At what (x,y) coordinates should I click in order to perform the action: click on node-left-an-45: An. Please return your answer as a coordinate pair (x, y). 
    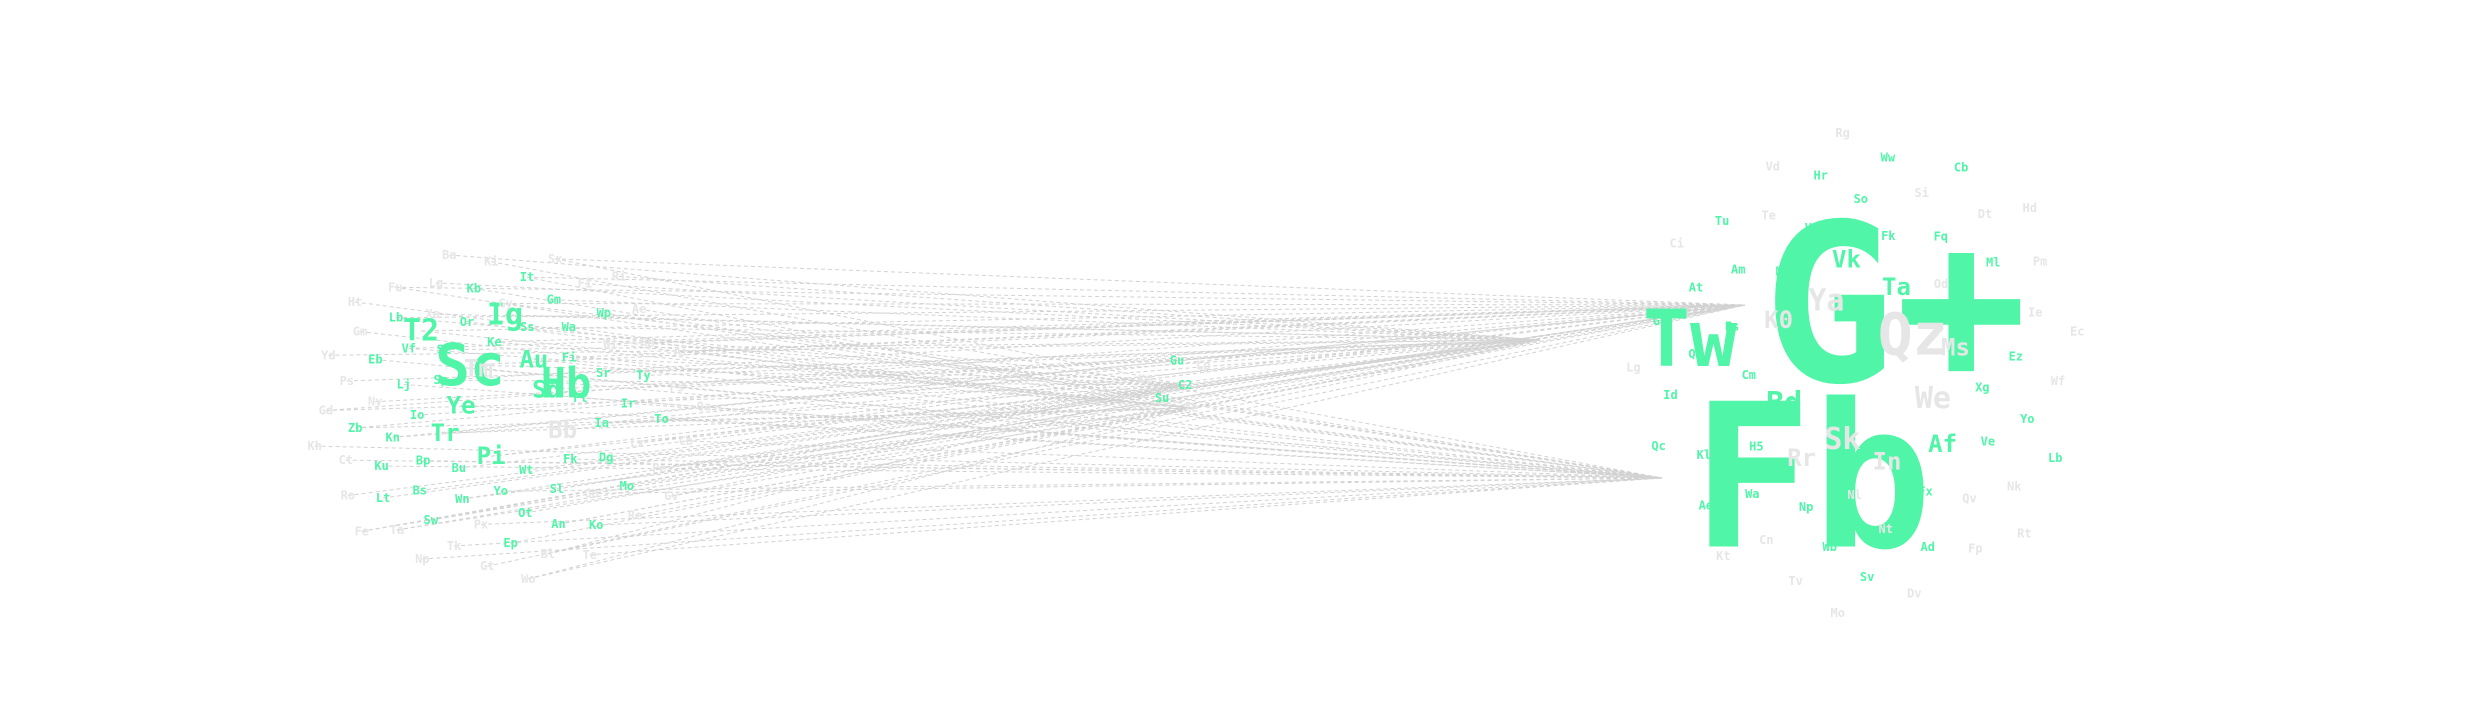
    Looking at the image, I should click on (558, 524).